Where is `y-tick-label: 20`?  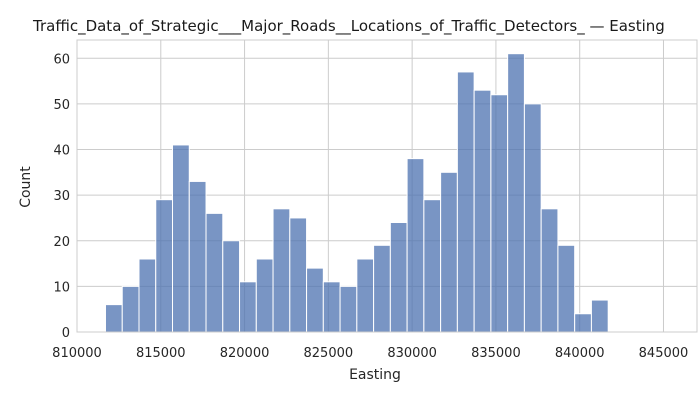 y-tick-label: 20 is located at coordinates (61, 242).